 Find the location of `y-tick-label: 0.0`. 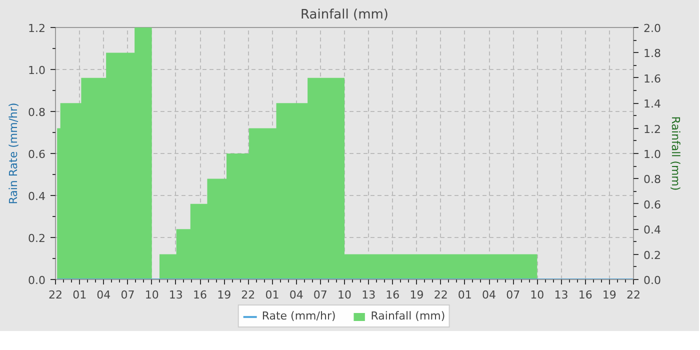

y-tick-label: 0.0 is located at coordinates (37, 280).